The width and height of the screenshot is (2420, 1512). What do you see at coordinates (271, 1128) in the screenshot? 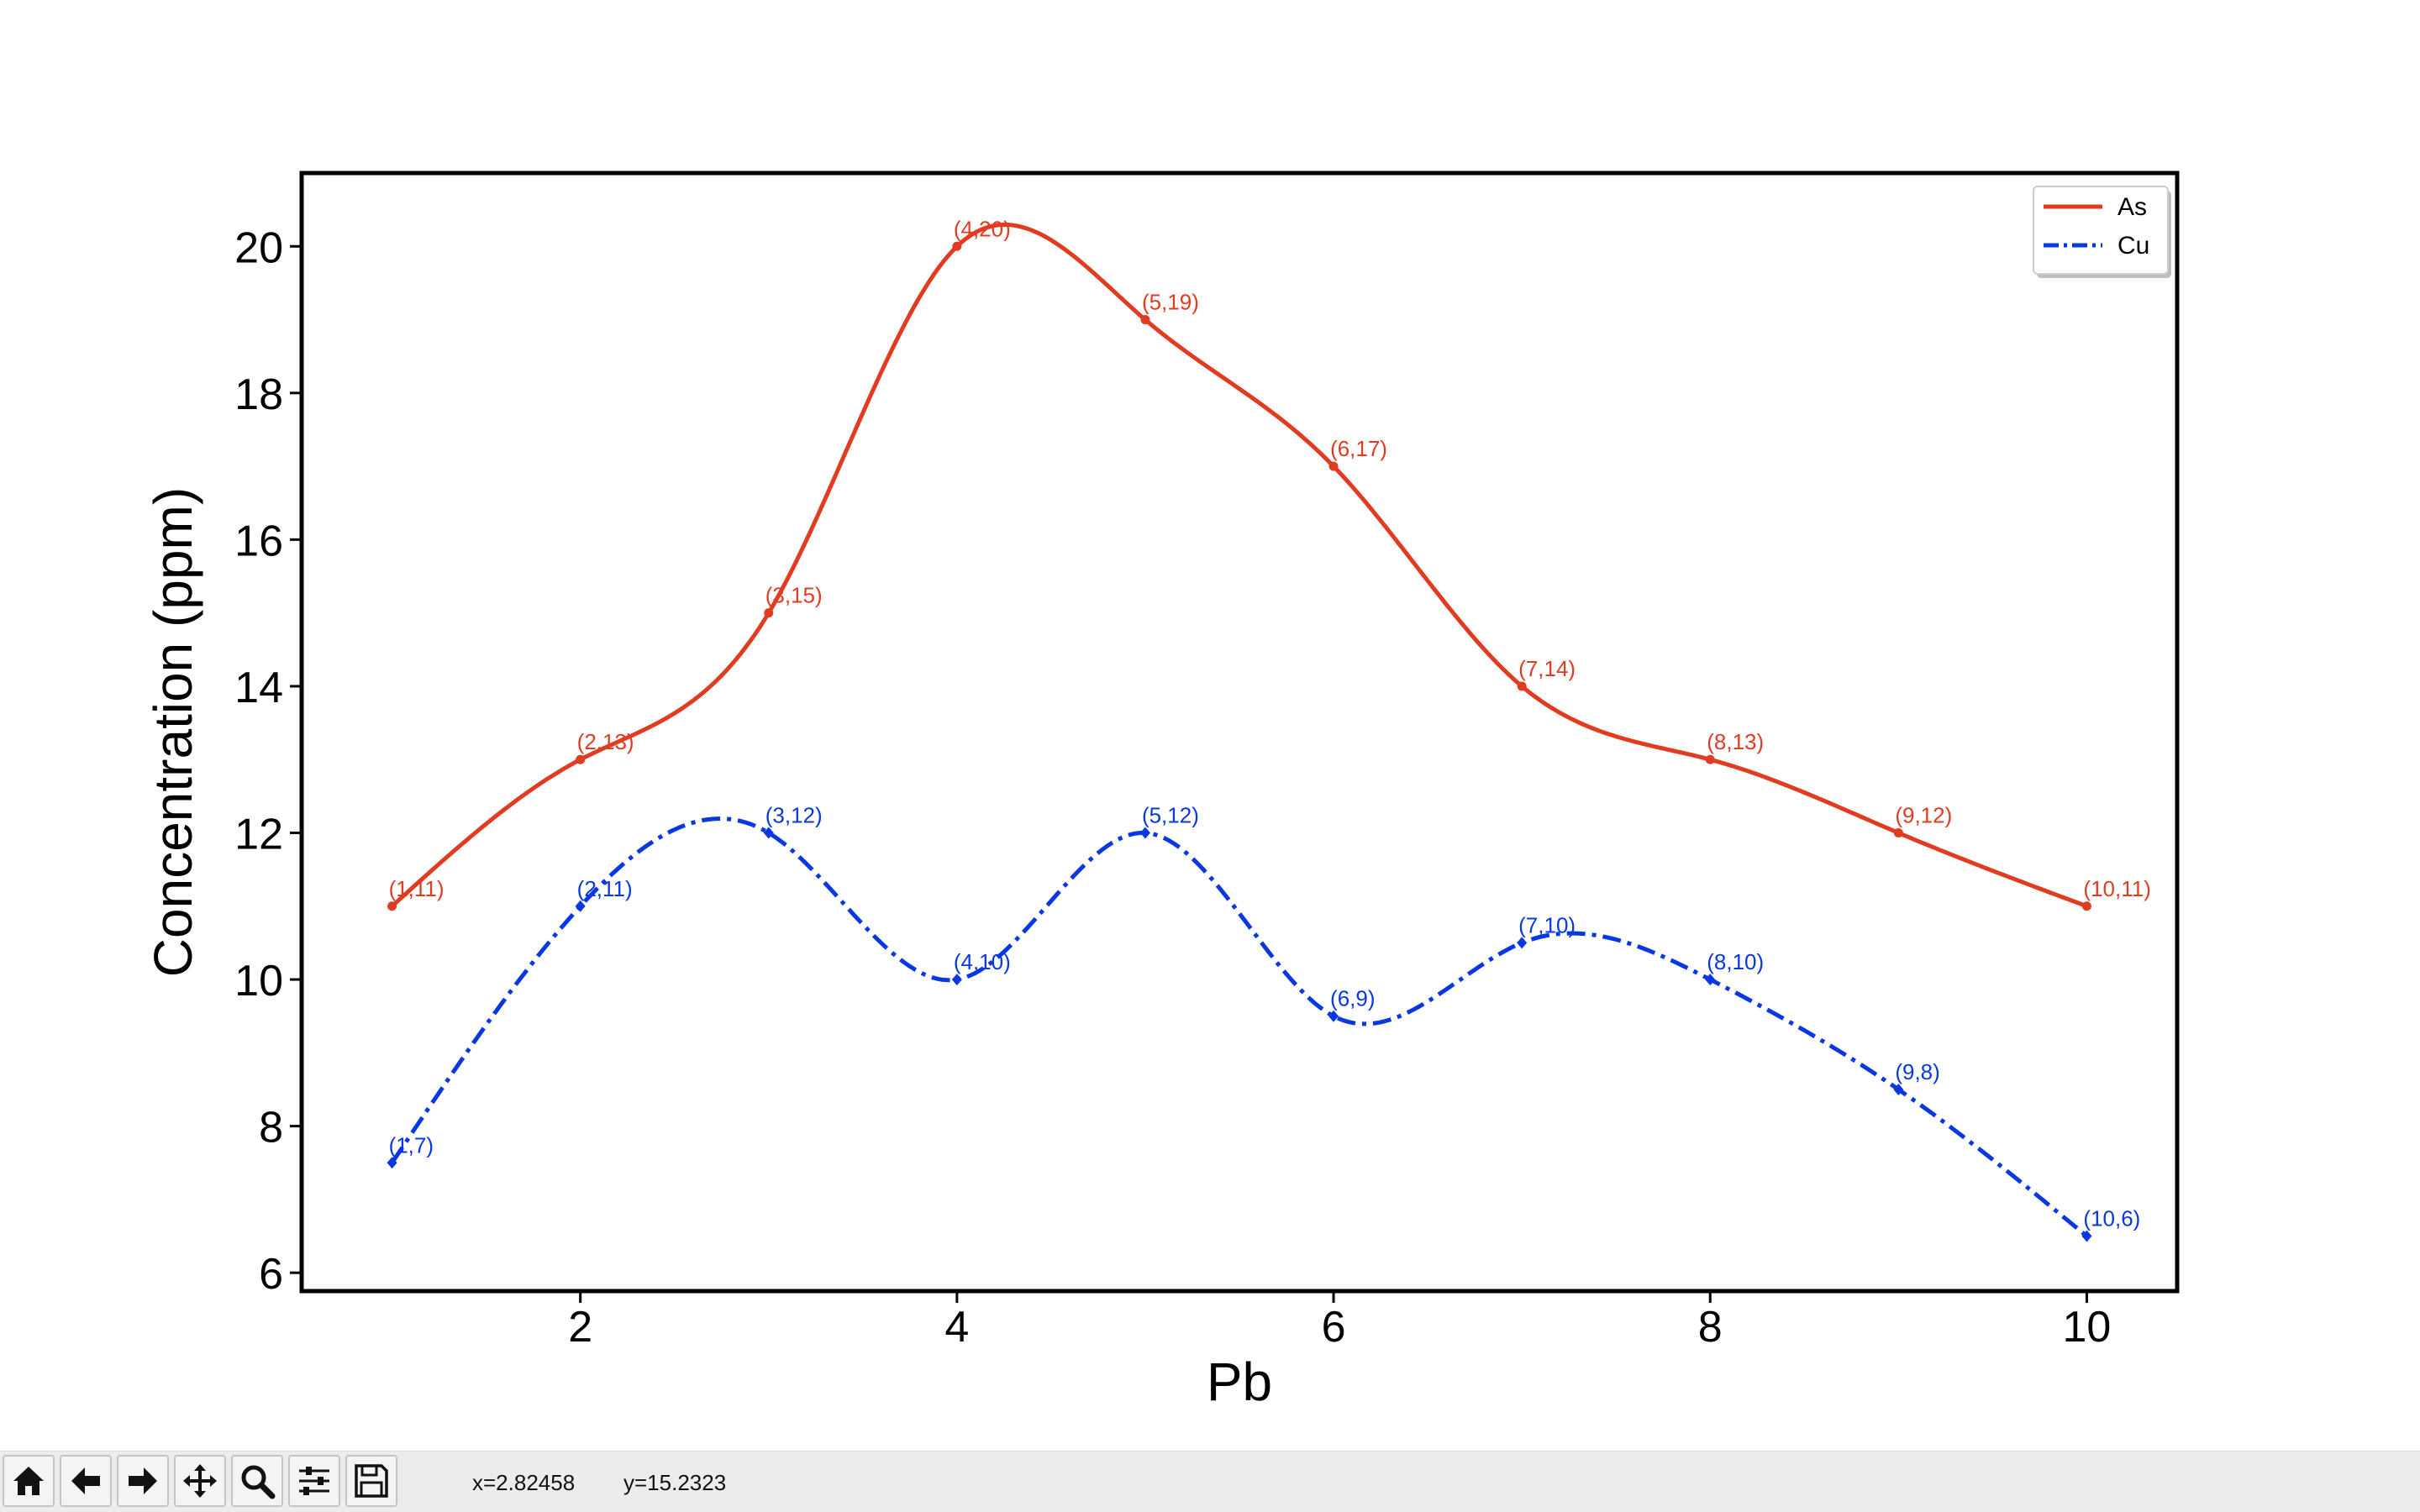
I see `y-tick-label: 8` at bounding box center [271, 1128].